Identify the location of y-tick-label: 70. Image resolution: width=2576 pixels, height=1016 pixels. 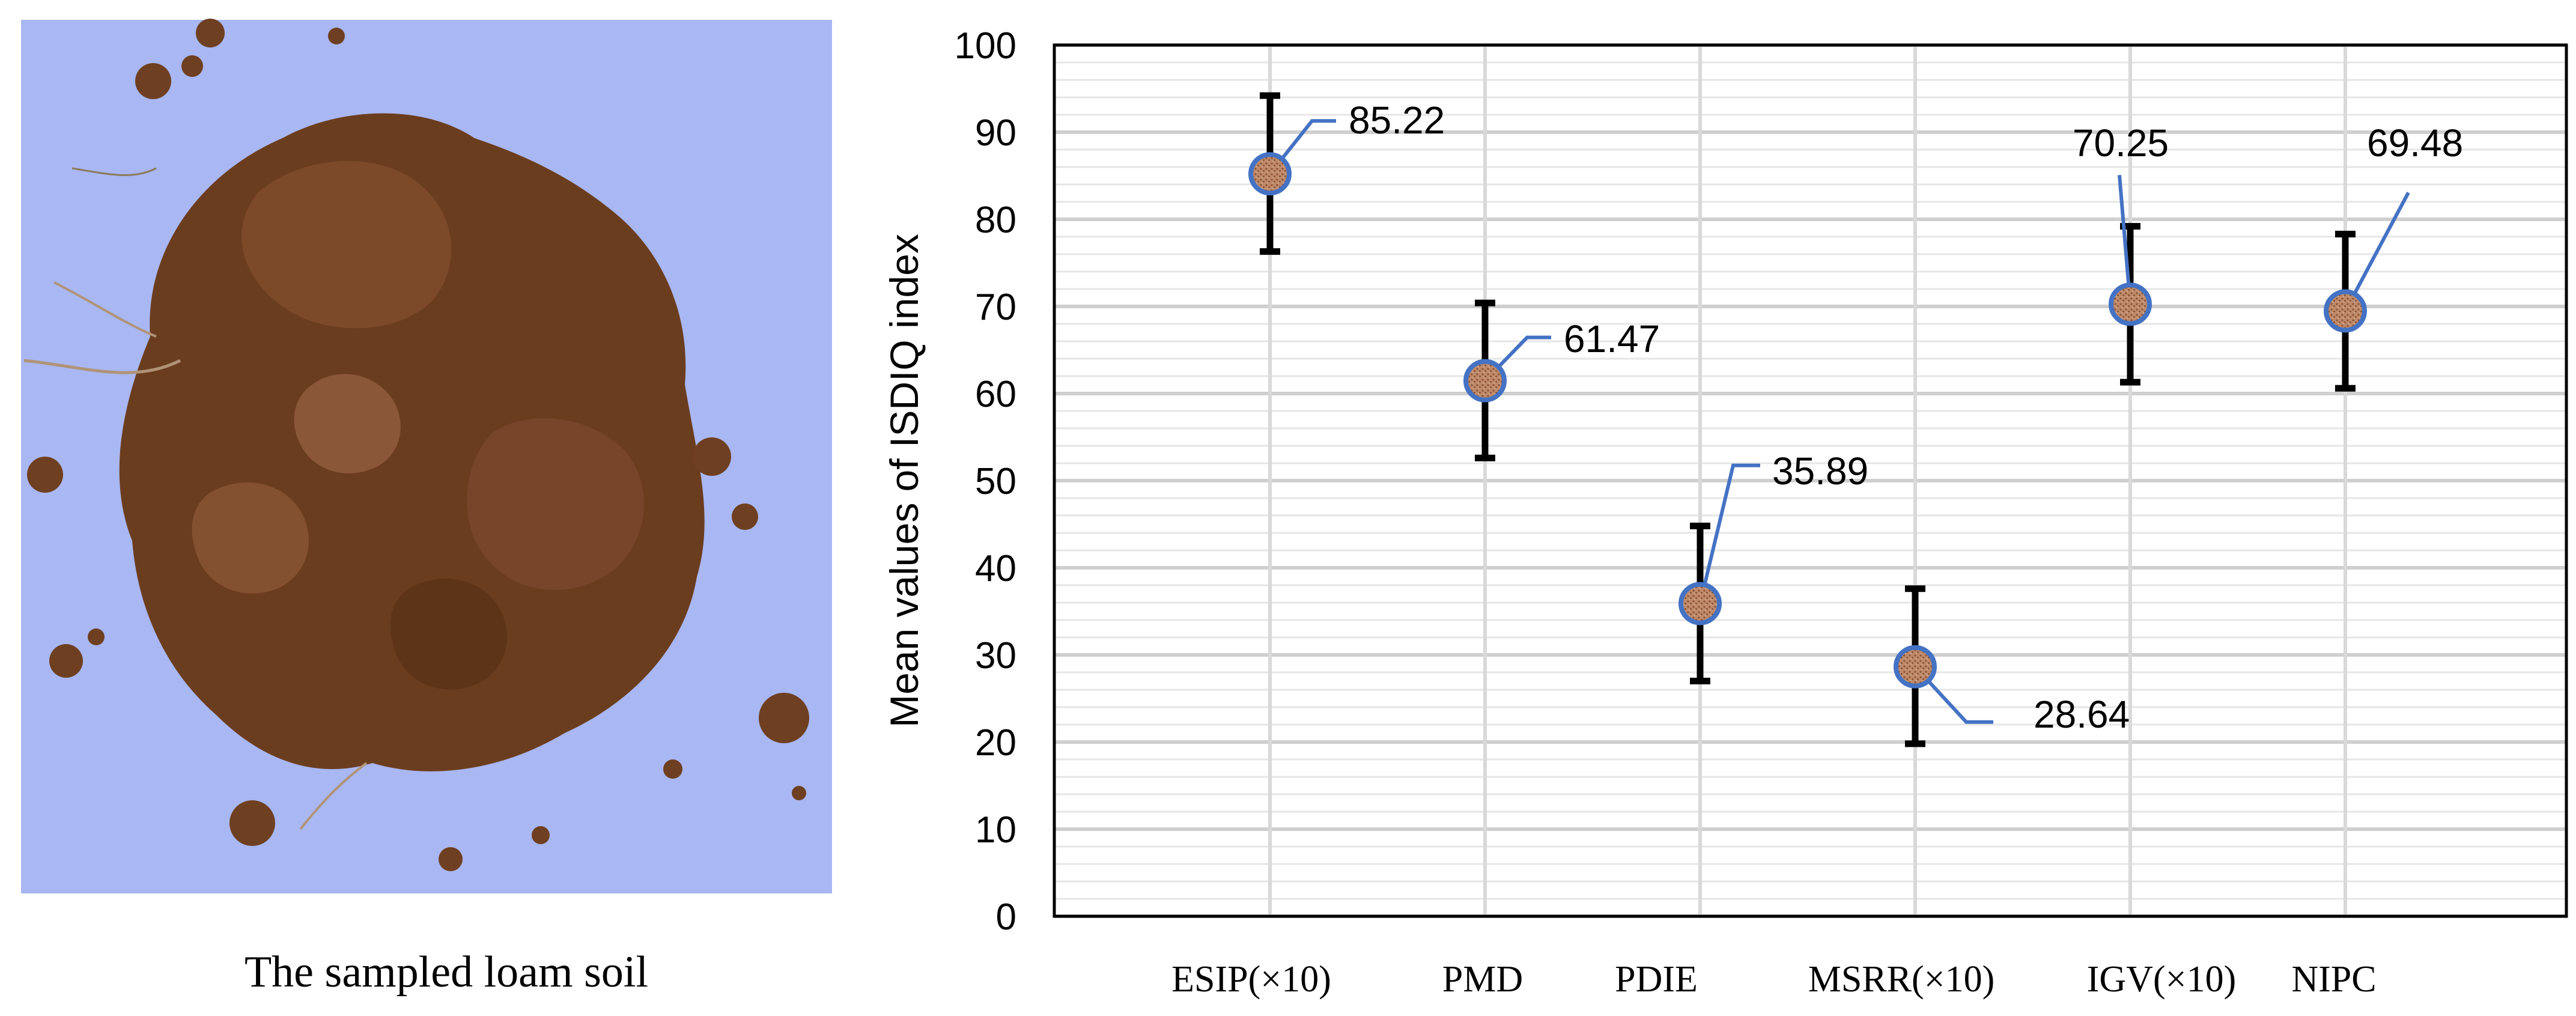
(995, 307).